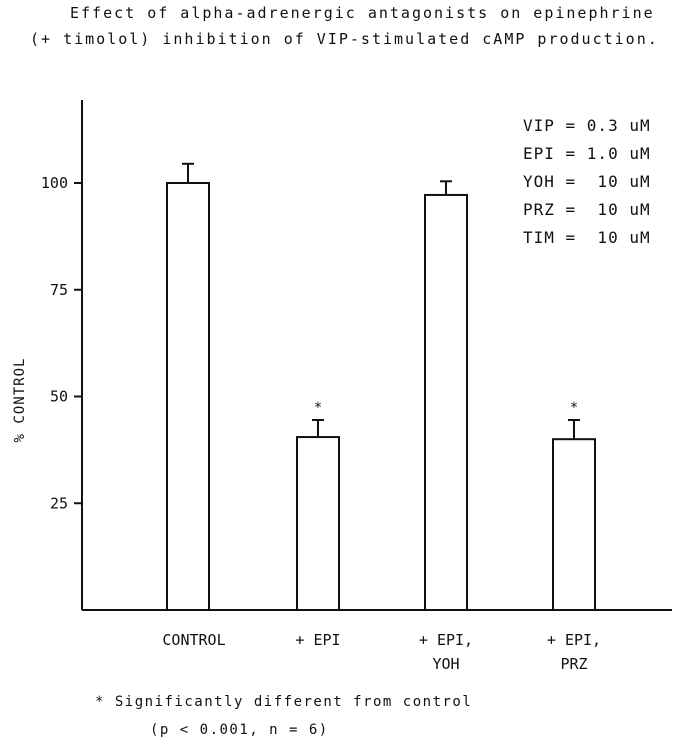  I want to click on legend-epi: EPI = 1.0 uM, so click(587, 153).